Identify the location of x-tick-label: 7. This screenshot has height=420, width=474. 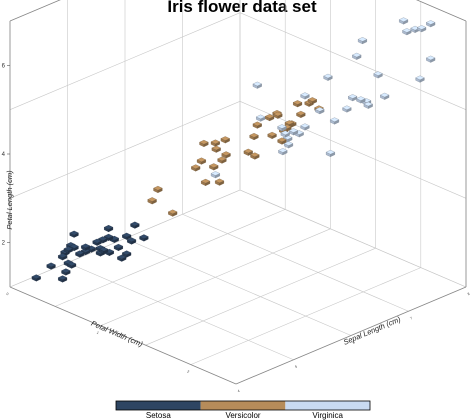
(410, 318).